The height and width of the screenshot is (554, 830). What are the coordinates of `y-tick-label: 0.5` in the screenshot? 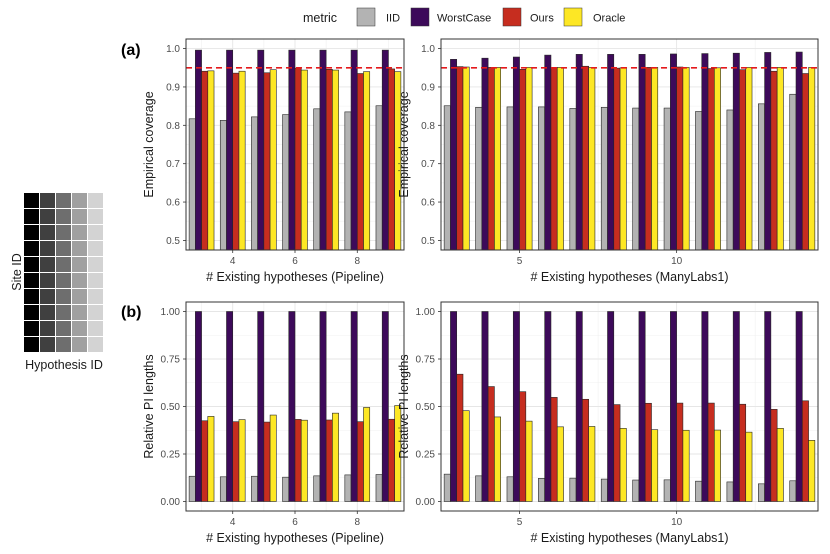 It's located at (173, 241).